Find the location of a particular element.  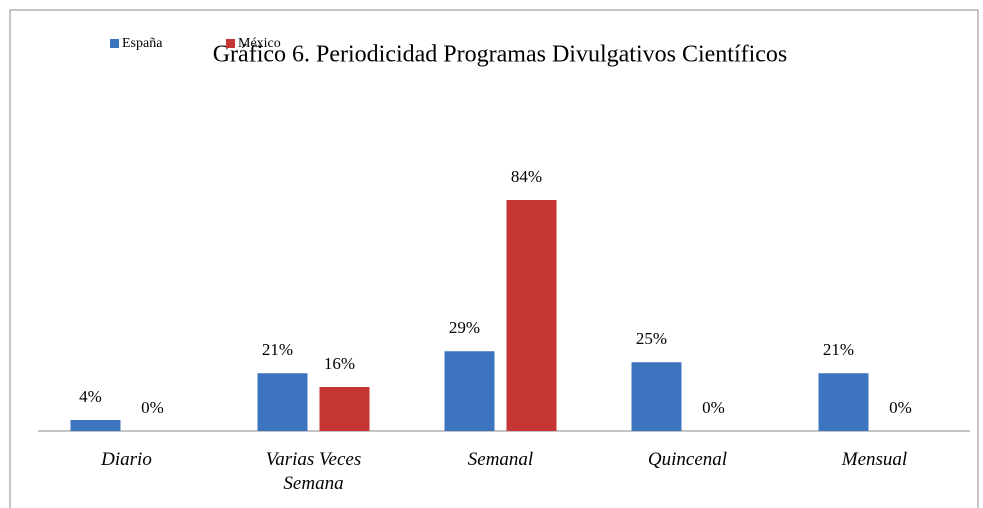

legend-label: España is located at coordinates (142, 43).